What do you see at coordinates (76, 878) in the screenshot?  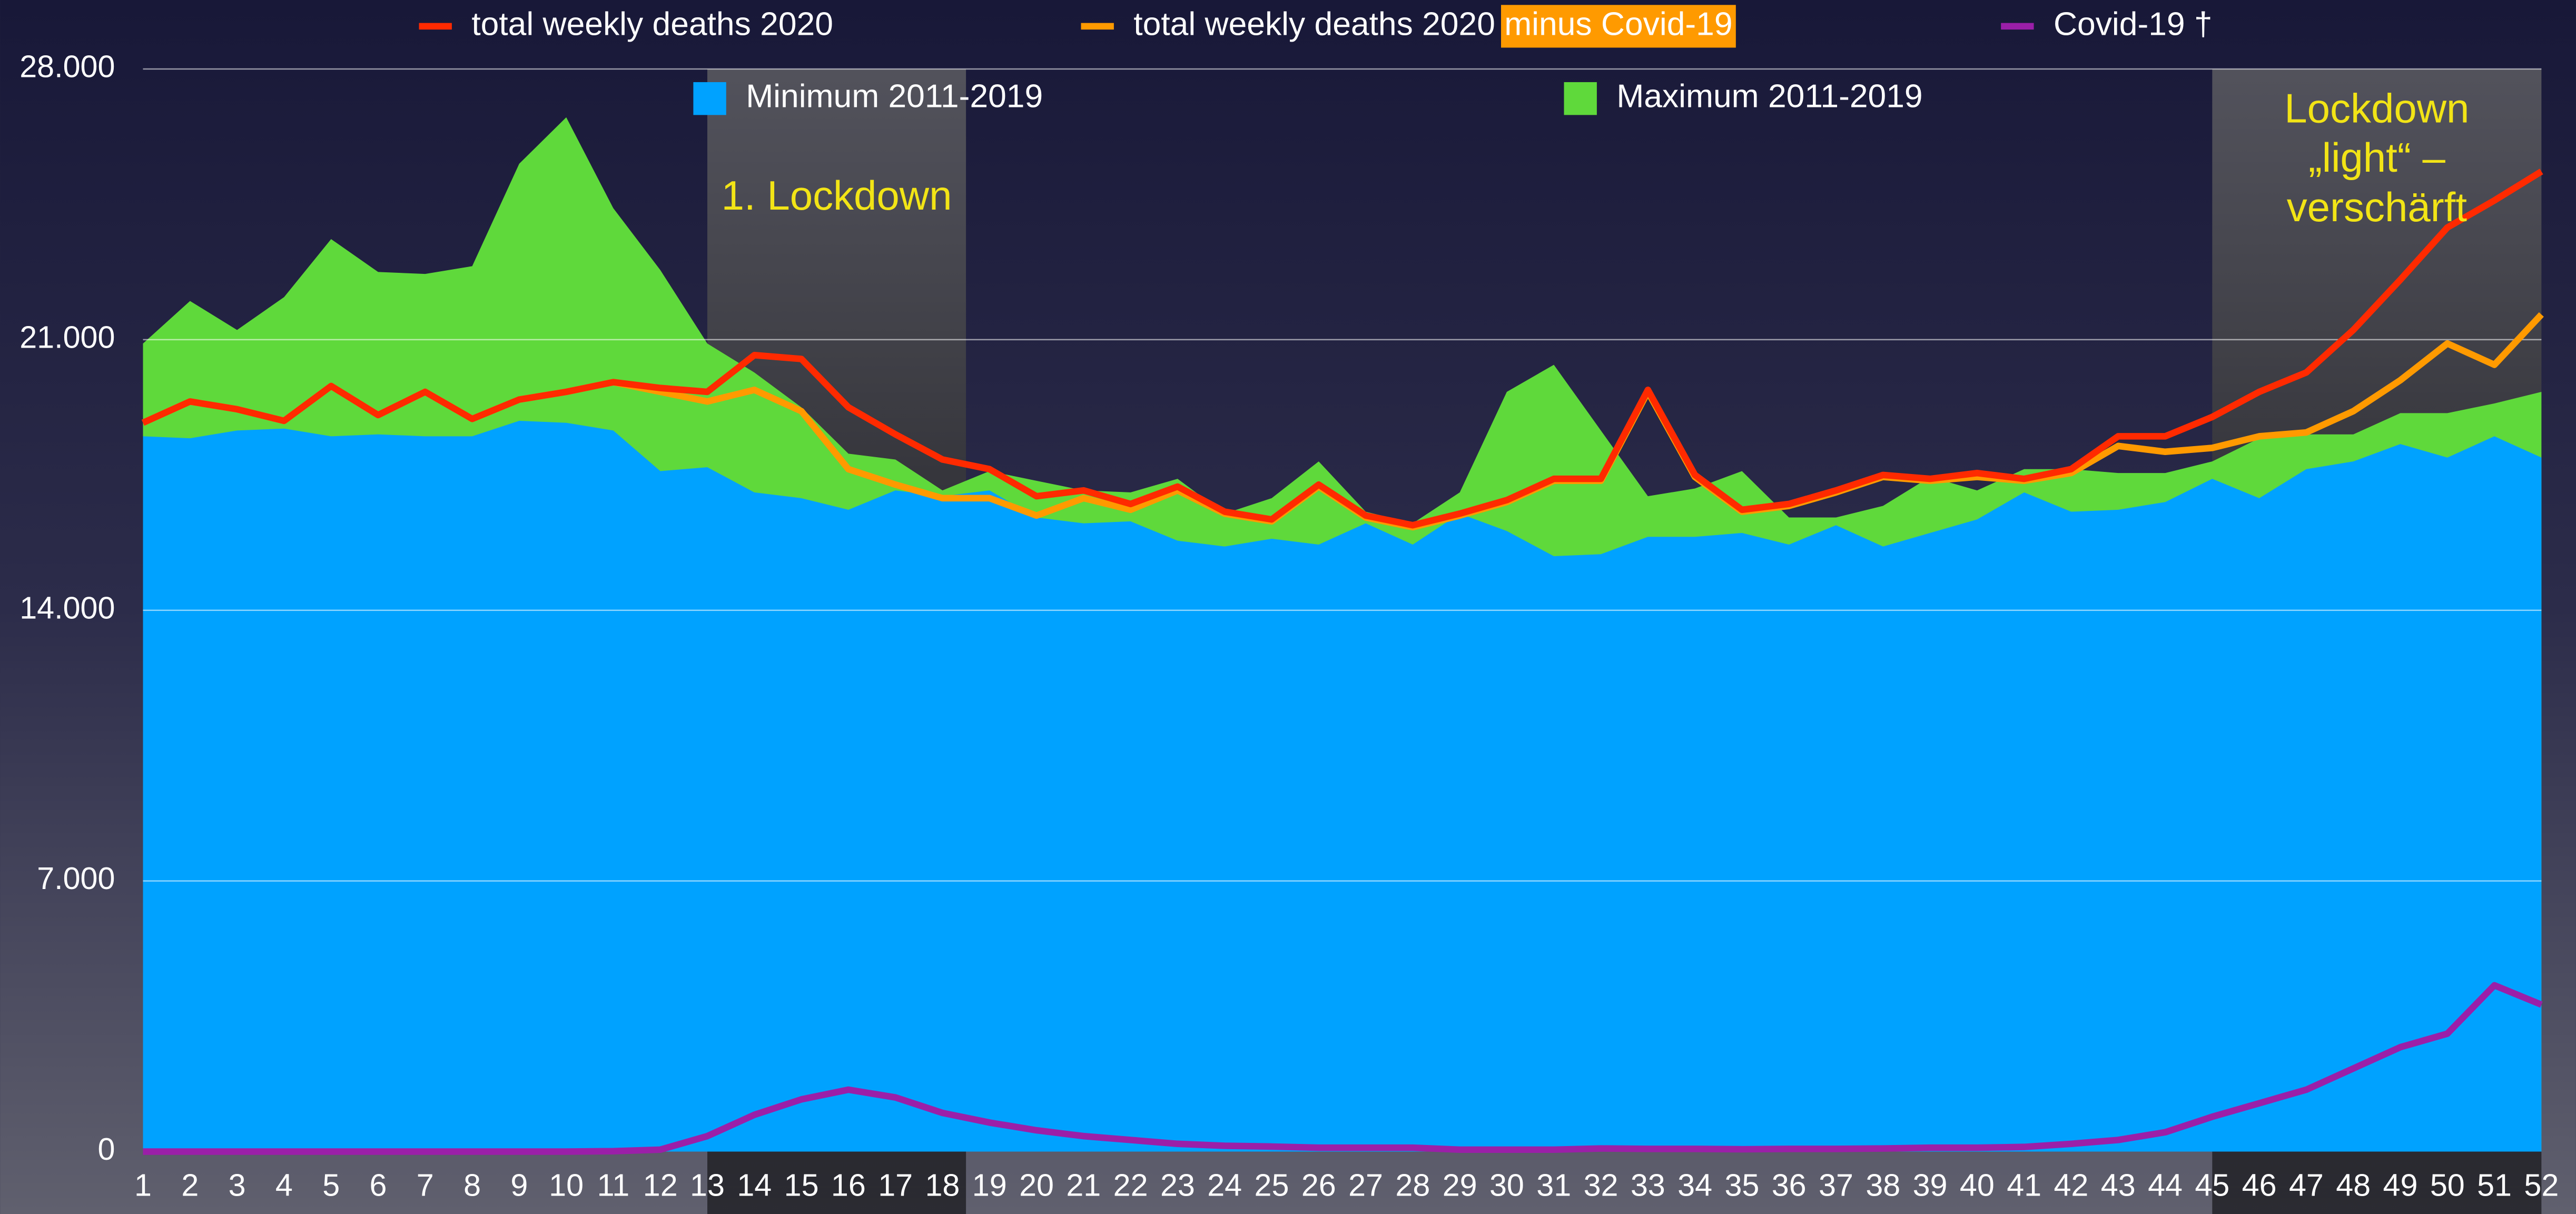 I see `y-tick-label: 7.000` at bounding box center [76, 878].